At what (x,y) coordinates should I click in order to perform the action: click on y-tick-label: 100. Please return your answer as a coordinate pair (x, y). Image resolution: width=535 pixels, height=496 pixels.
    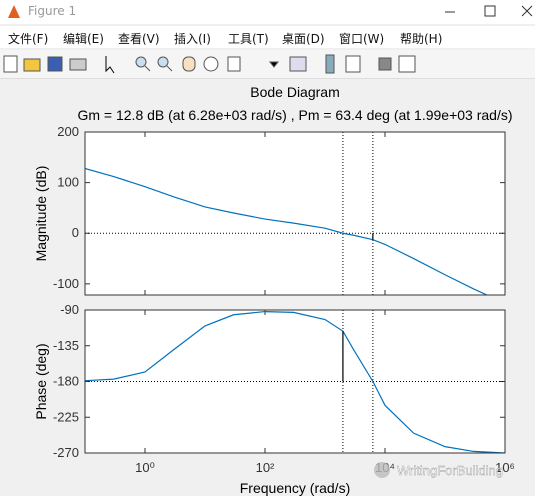
    Looking at the image, I should click on (68, 182).